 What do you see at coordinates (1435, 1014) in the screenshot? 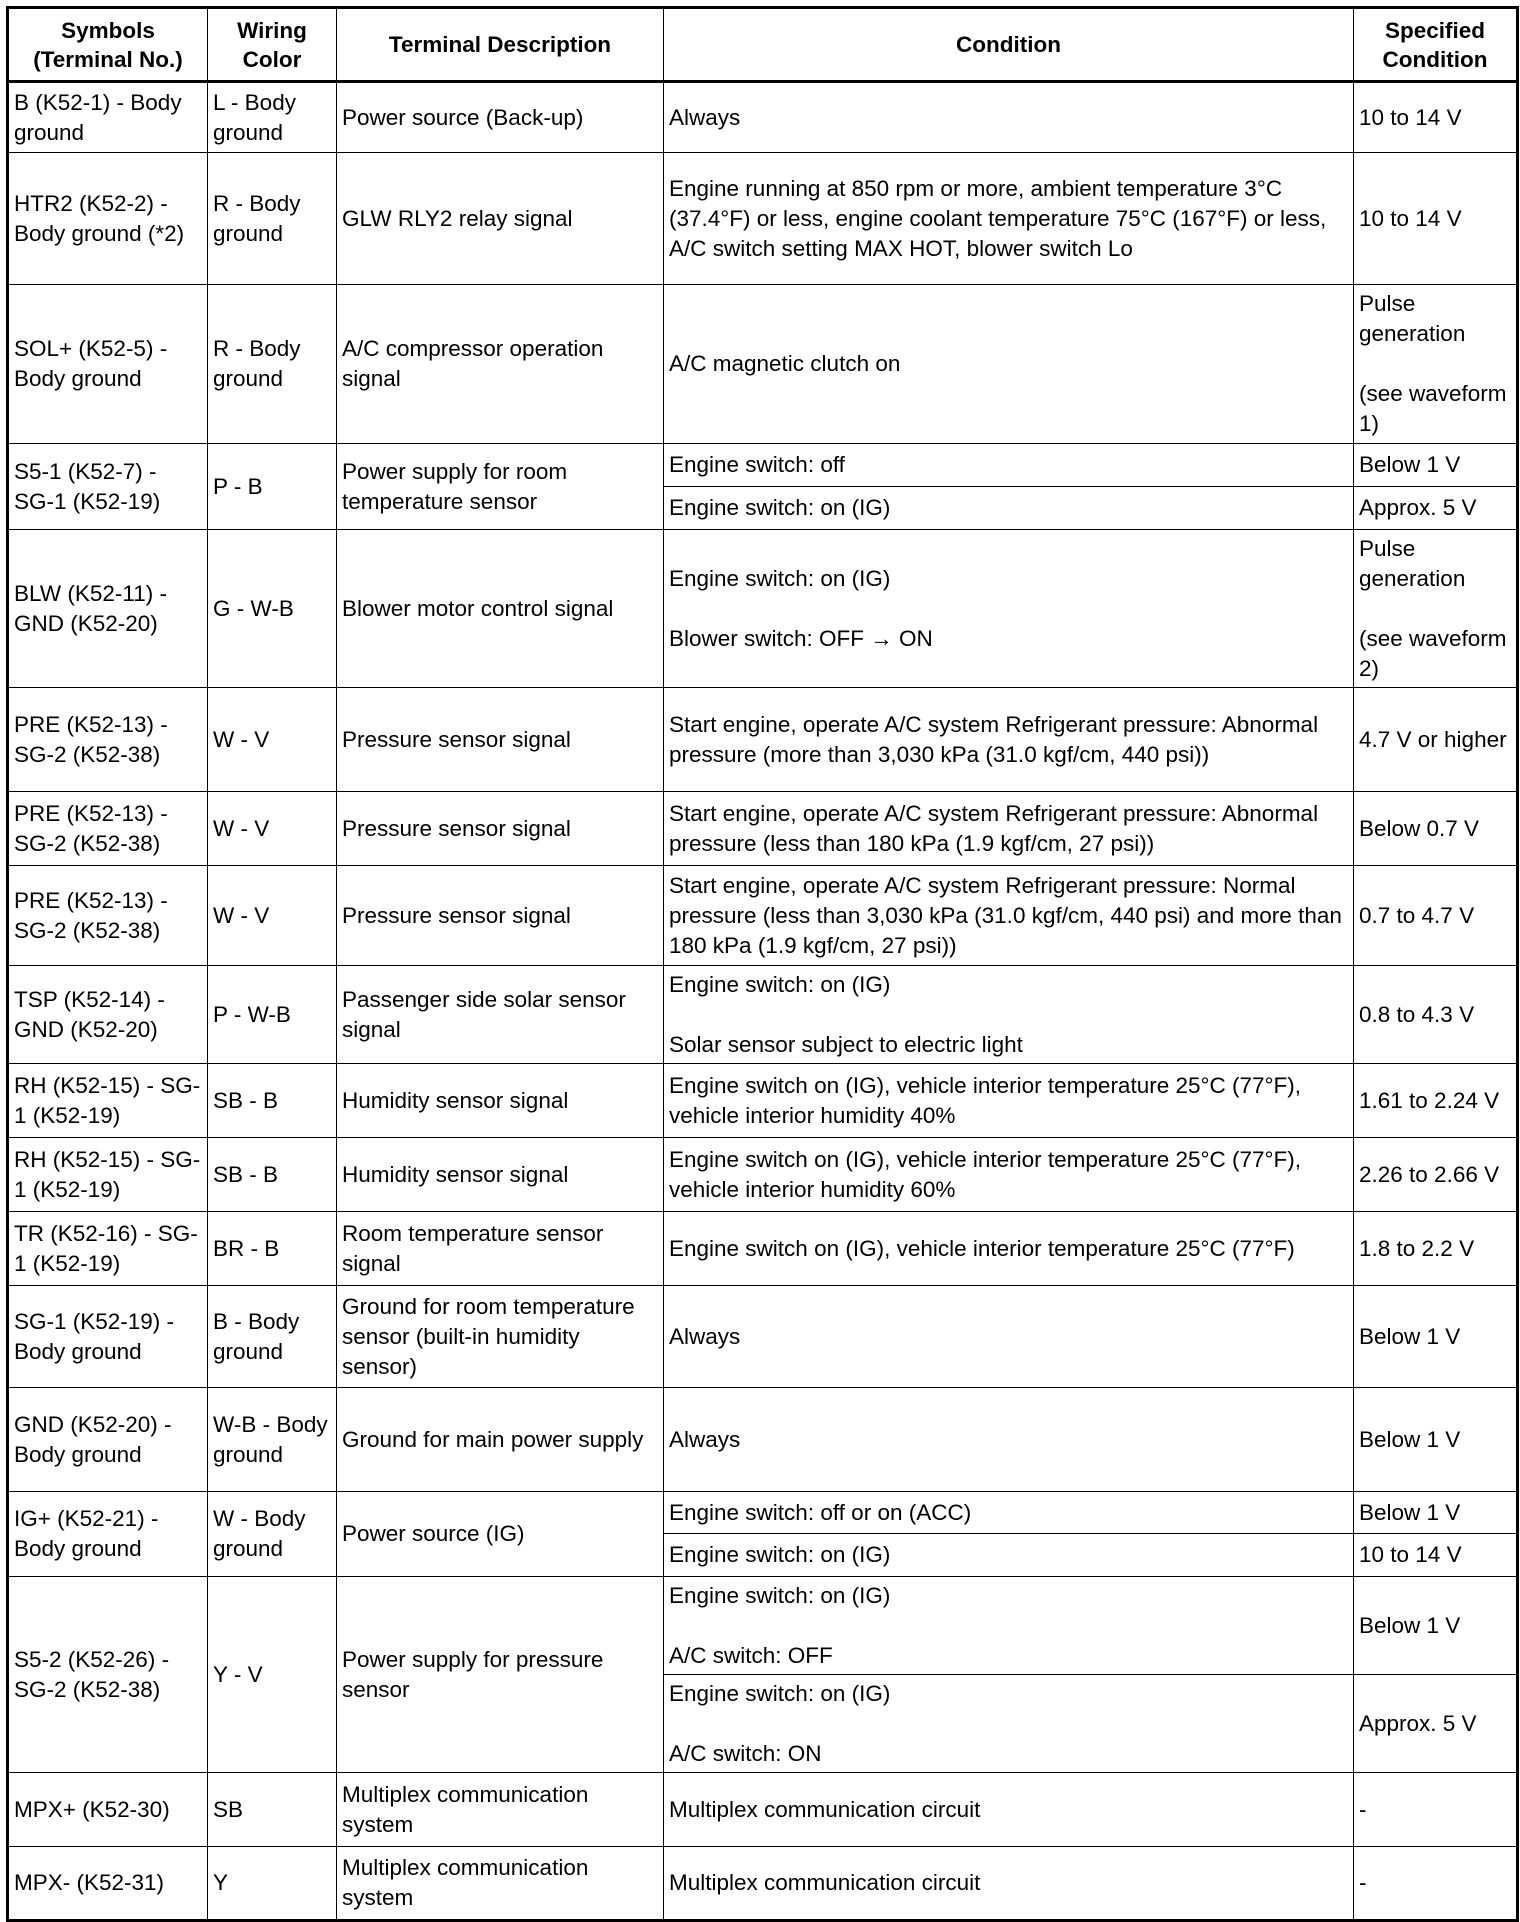
I see `spec-cell: 0.8 to 4.3 V` at bounding box center [1435, 1014].